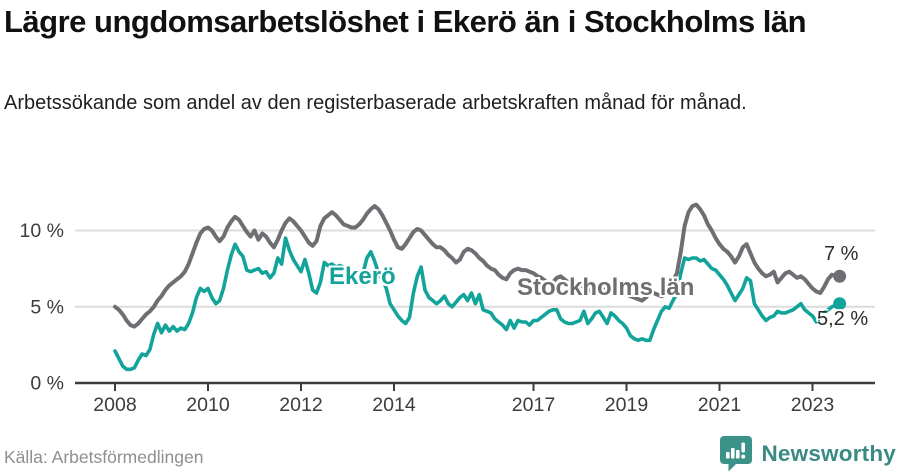 The width and height of the screenshot is (900, 474). I want to click on y-tick-label: 0 %, so click(47, 384).